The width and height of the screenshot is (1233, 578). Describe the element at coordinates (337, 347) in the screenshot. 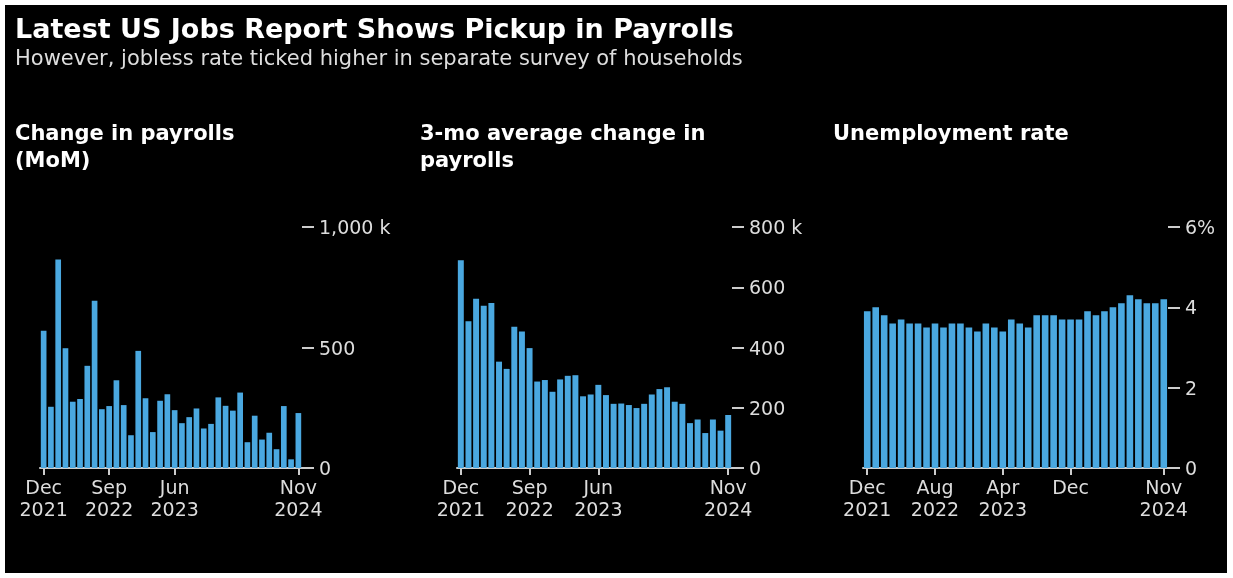

I see `y-tick-label: 500` at that location.